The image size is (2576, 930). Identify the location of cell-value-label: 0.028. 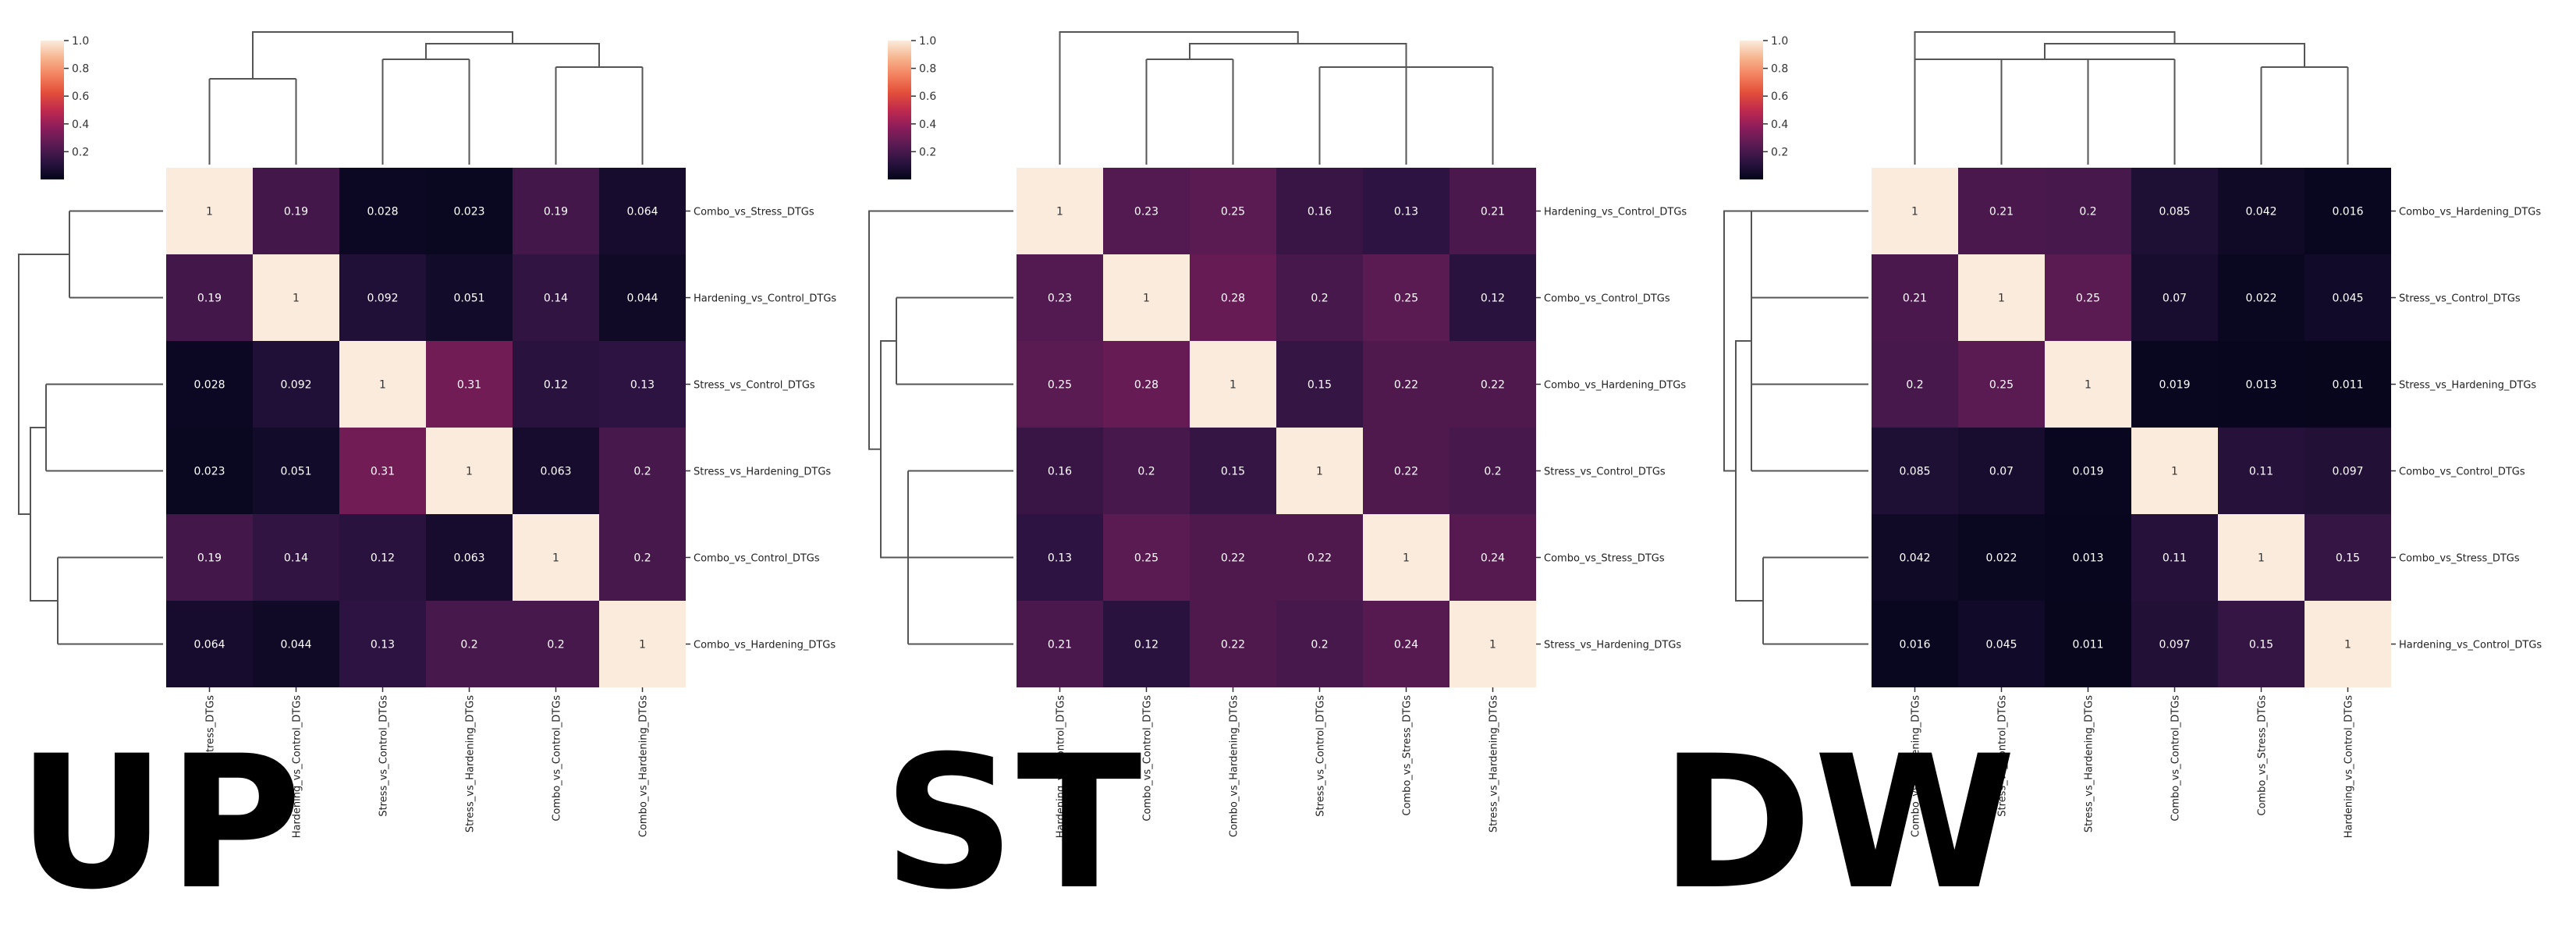
(209, 385).